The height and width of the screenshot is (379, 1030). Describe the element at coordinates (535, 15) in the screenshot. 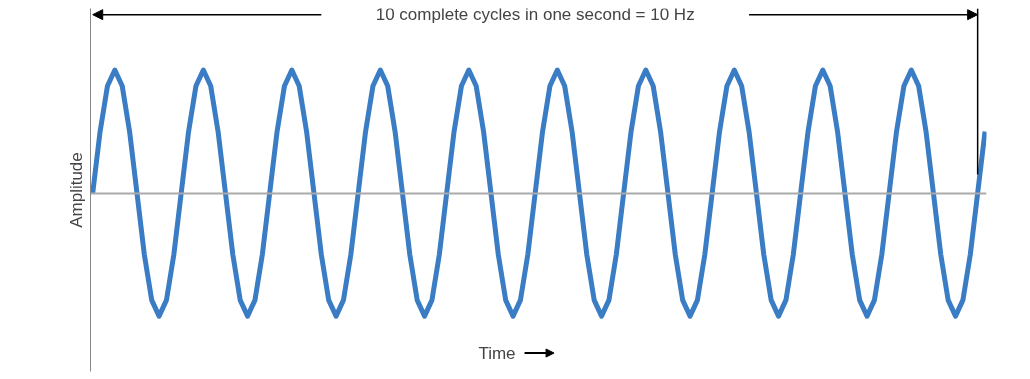

I see `text: 10 complete cycles in one second = 10 Hz` at that location.